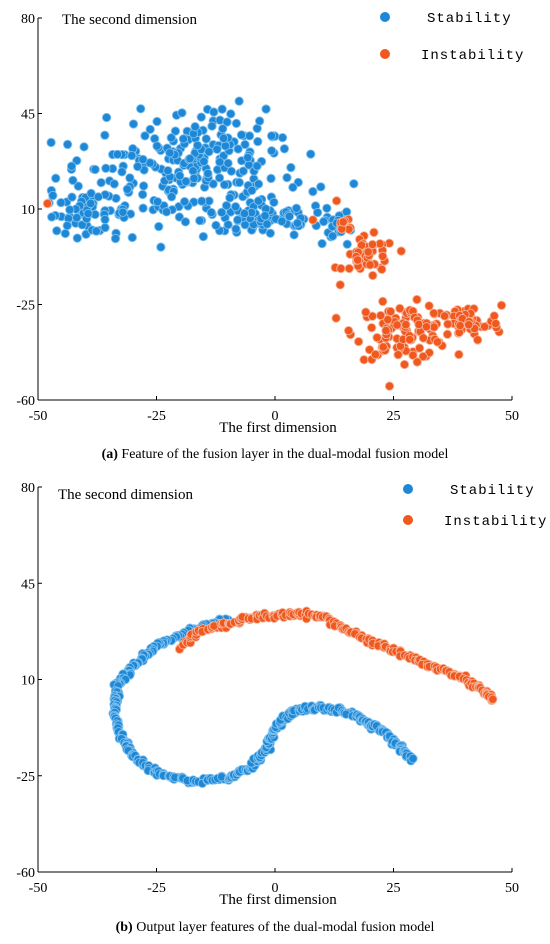 The height and width of the screenshot is (944, 550). I want to click on y-tick-label: 10, so click(28, 681).